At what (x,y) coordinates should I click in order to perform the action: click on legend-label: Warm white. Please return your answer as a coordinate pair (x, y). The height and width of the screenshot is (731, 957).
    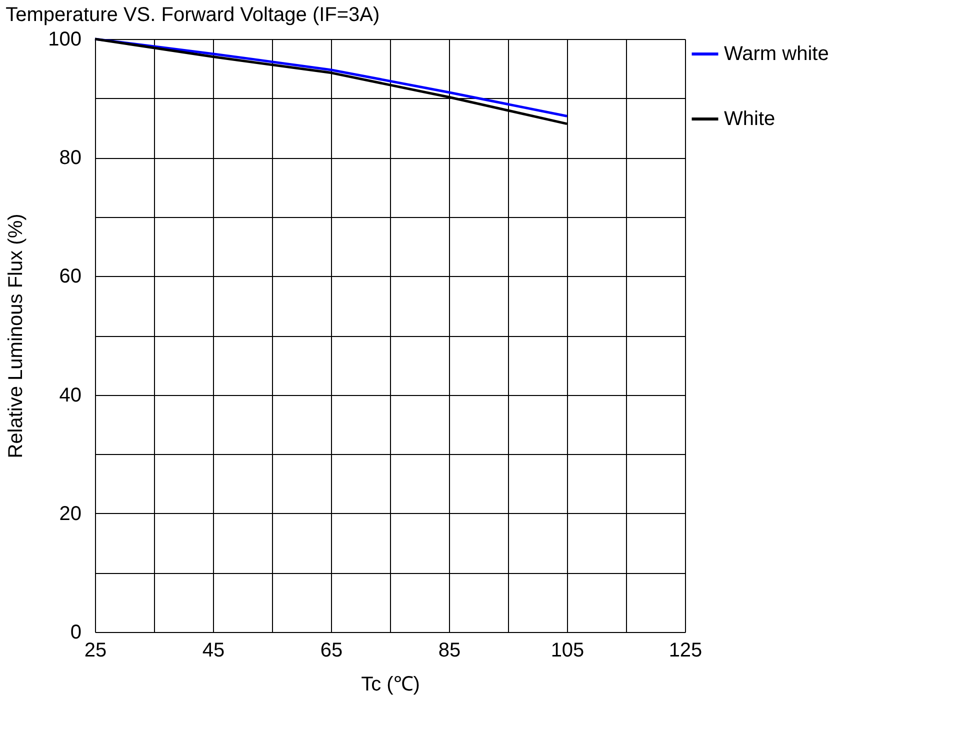
    Looking at the image, I should click on (776, 54).